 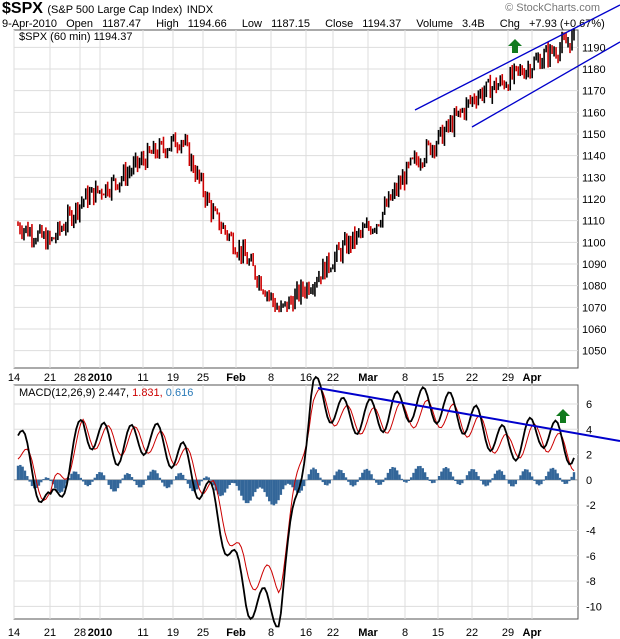 What do you see at coordinates (515, 46) in the screenshot?
I see `up-arrow-icon` at bounding box center [515, 46].